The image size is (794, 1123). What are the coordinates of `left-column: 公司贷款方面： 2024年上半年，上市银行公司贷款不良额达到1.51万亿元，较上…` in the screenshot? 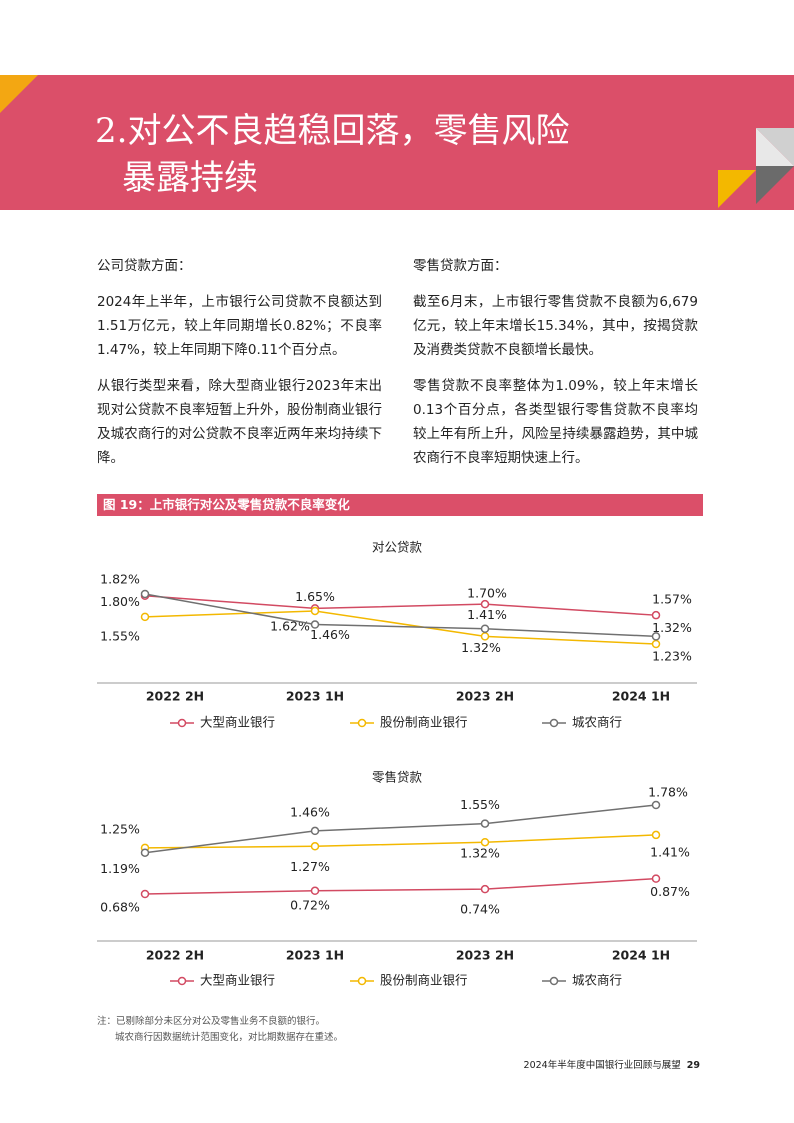 It's located at (239, 368).